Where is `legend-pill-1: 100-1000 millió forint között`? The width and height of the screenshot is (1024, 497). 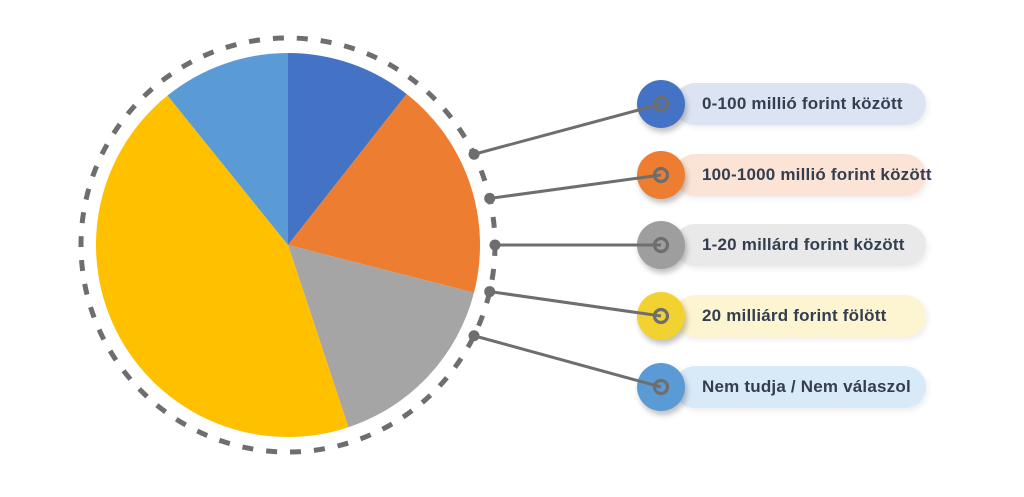 legend-pill-1: 100-1000 millió forint között is located at coordinates (802, 175).